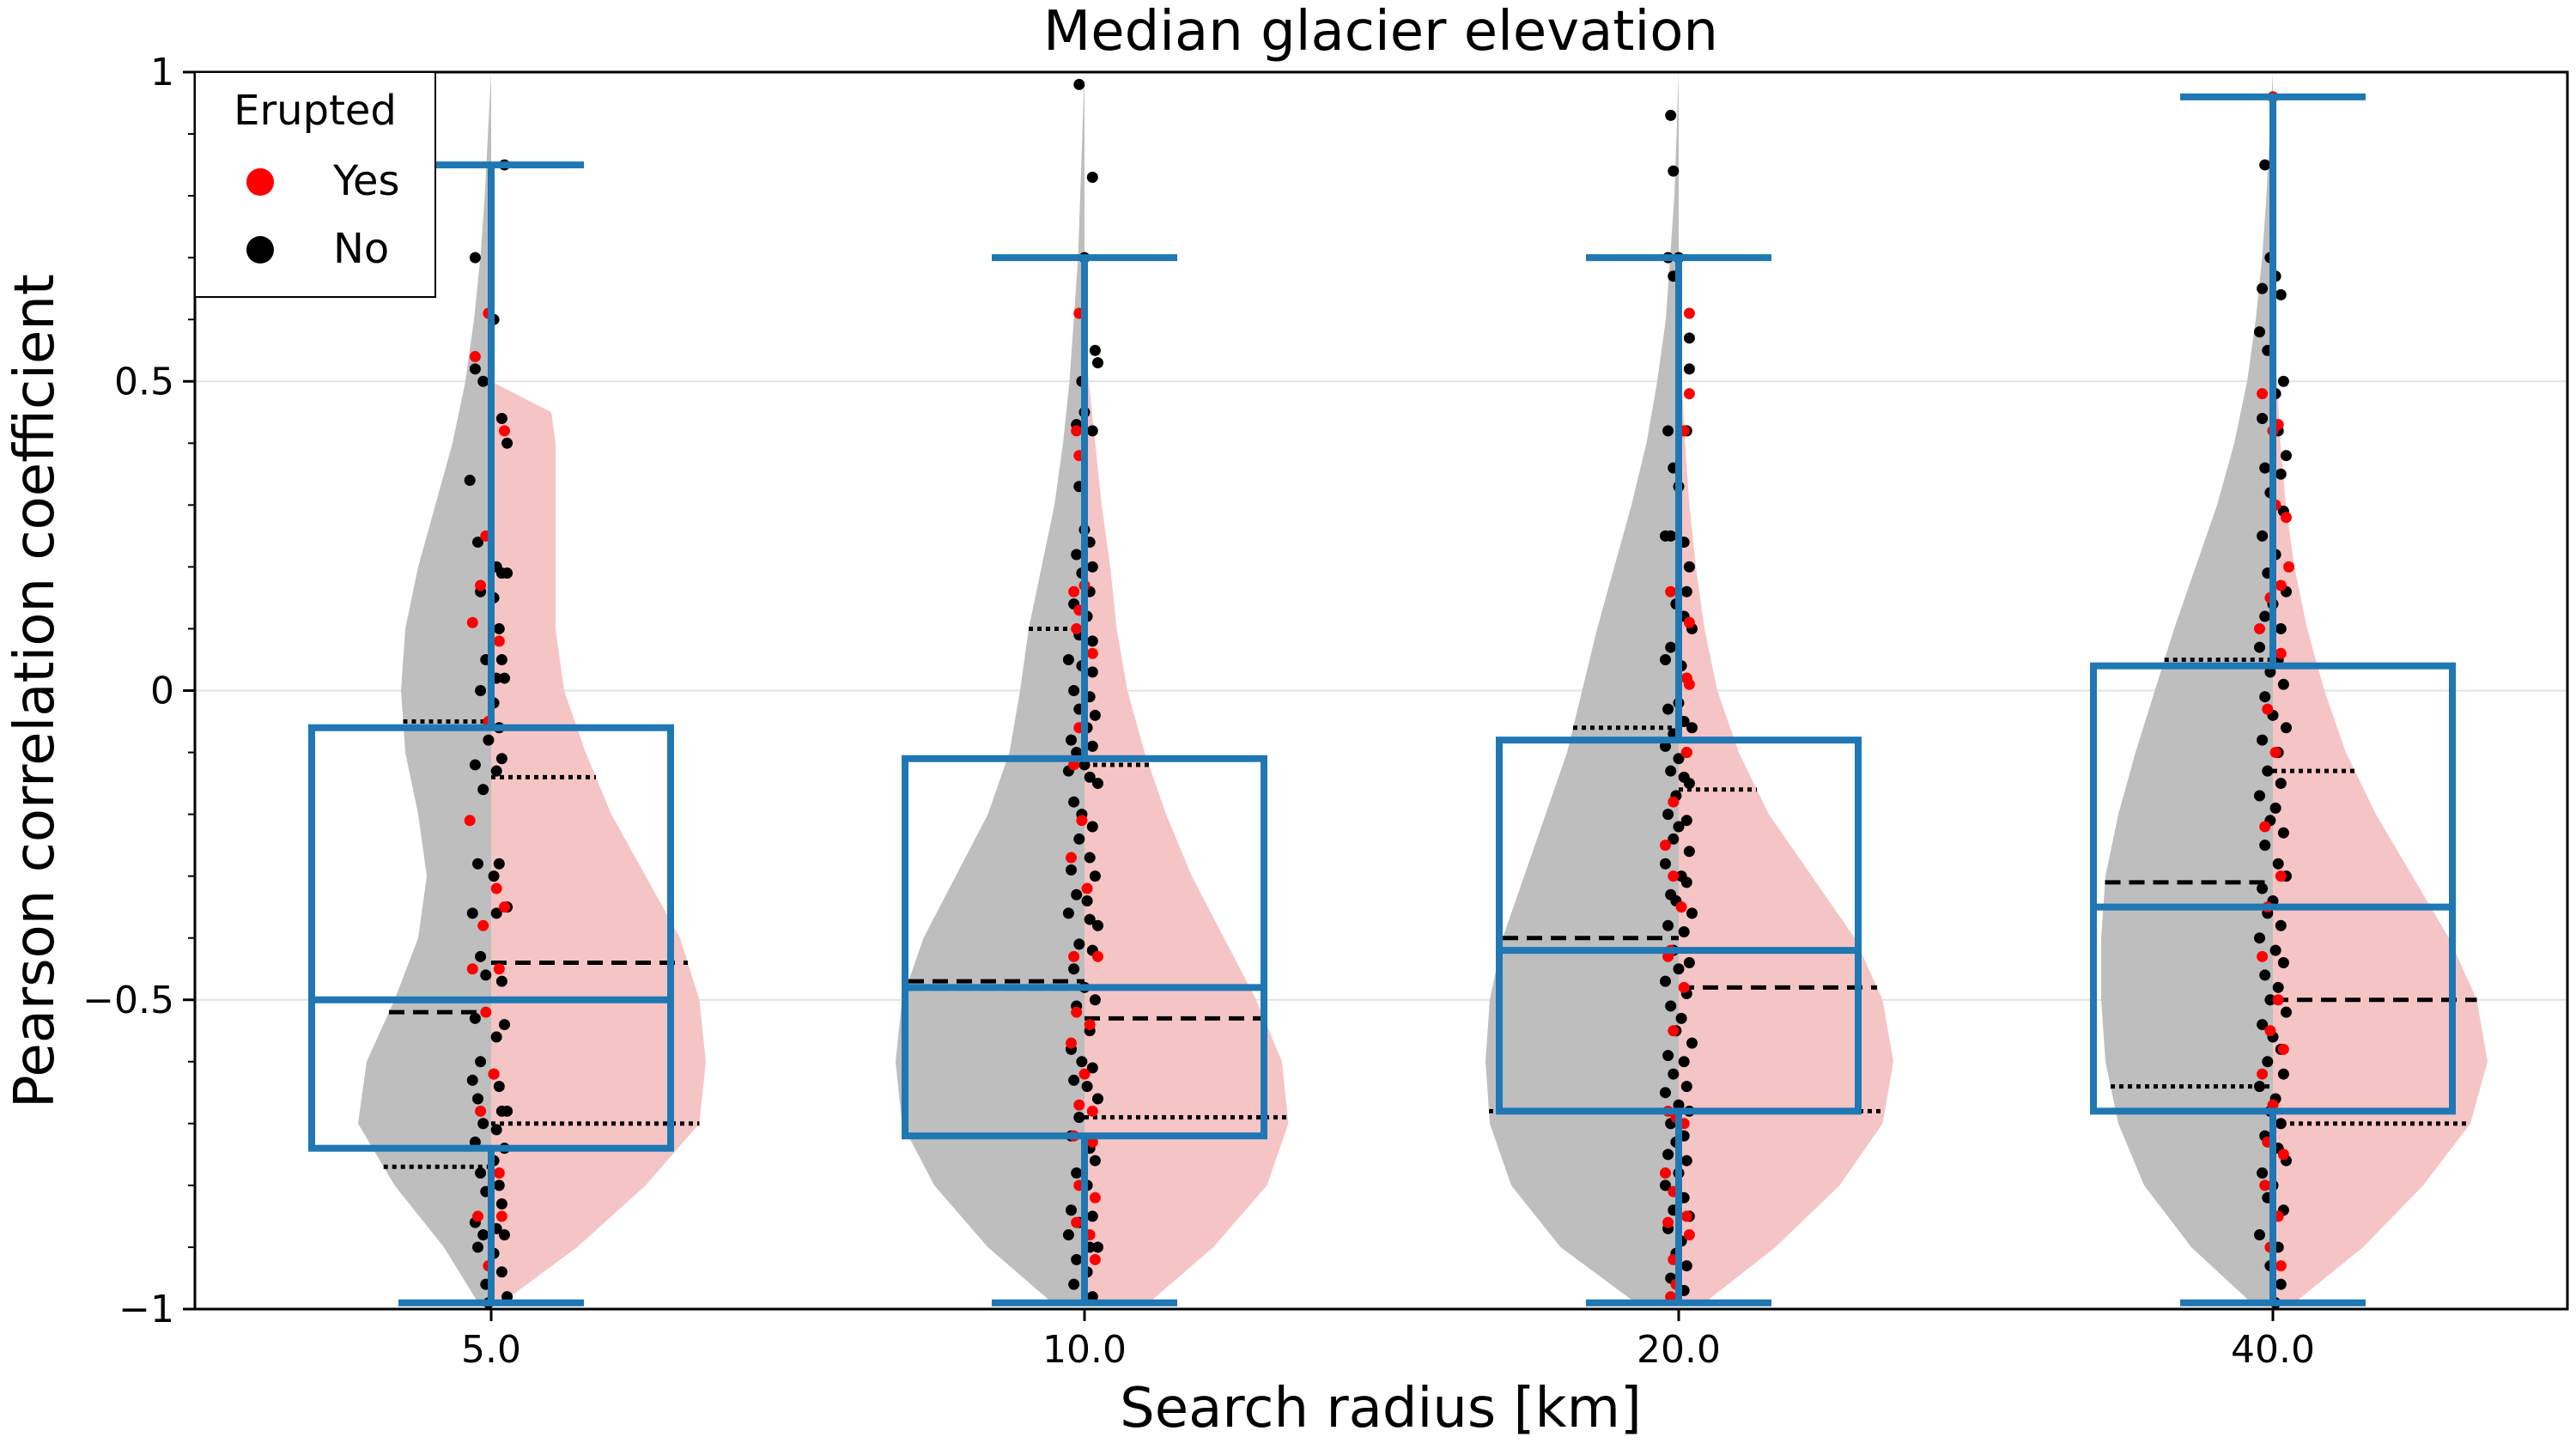  Describe the element at coordinates (144, 381) in the screenshot. I see `y-tick-label-1: 0.5` at that location.